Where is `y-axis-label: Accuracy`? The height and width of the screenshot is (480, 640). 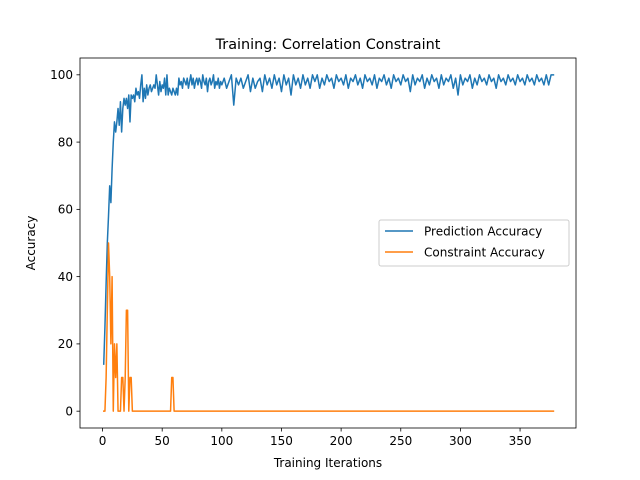 y-axis-label: Accuracy is located at coordinates (31, 243).